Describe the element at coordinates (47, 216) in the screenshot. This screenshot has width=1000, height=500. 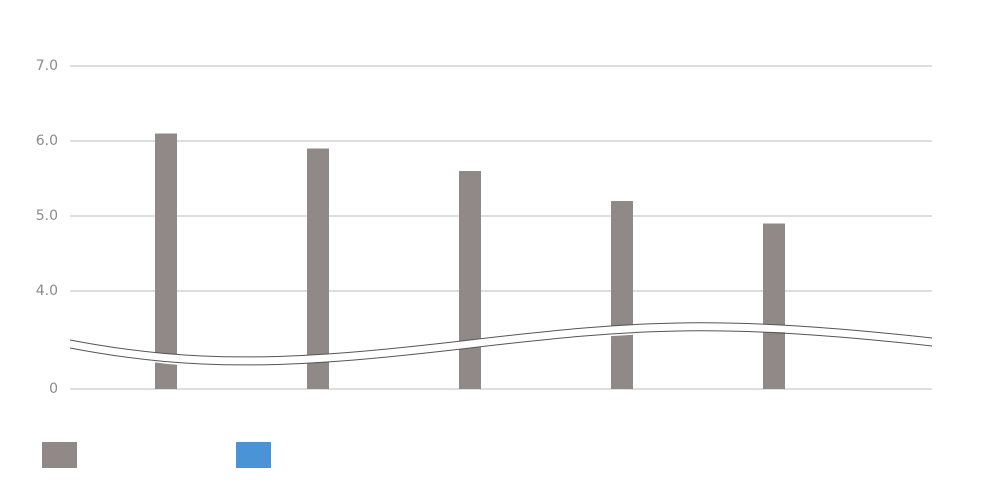
I see `y-tick-label: 5.0` at that location.